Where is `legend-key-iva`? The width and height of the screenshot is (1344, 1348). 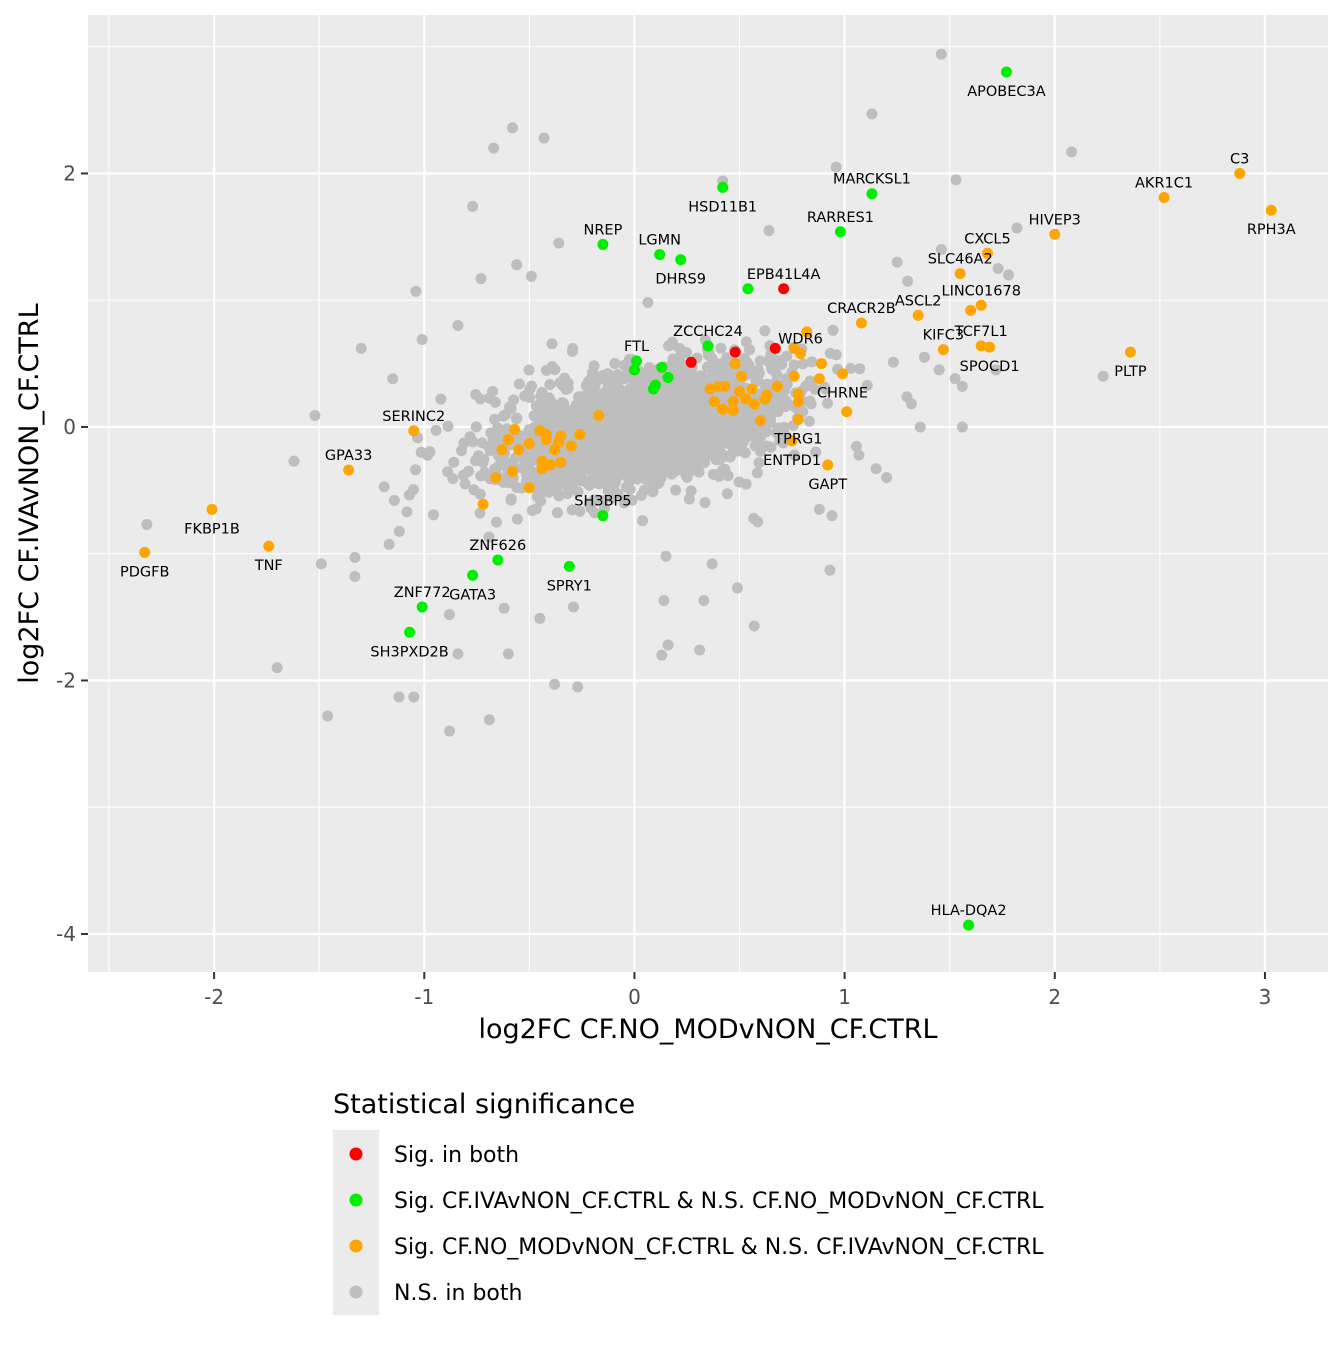
legend-key-iva is located at coordinates (356, 1200).